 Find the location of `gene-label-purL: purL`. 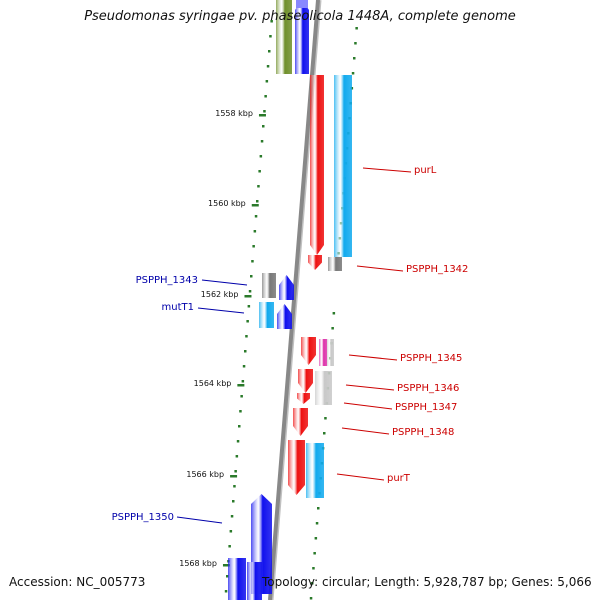

gene-label-purL: purL is located at coordinates (425, 170).